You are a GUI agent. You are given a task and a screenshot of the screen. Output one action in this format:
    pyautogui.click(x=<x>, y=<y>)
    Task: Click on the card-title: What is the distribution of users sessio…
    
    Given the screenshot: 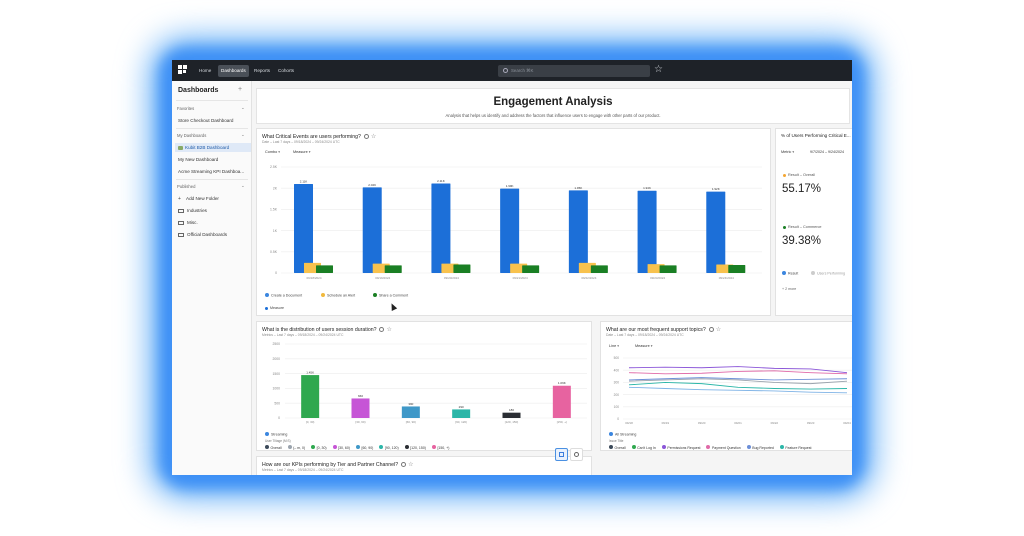 What is the action you would take?
    pyautogui.click(x=327, y=329)
    